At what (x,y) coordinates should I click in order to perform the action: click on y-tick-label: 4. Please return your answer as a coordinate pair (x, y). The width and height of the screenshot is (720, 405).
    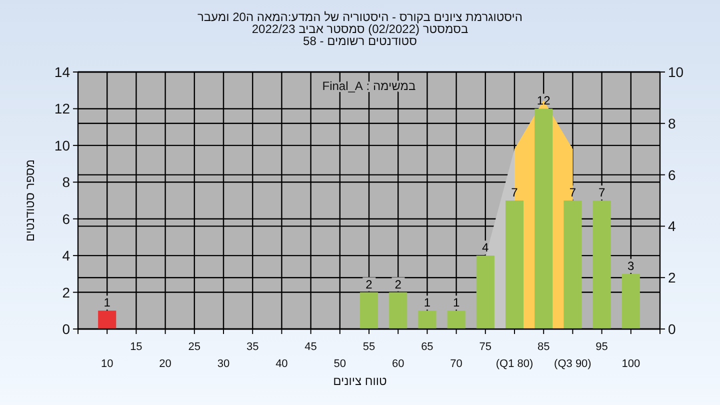
    Looking at the image, I should click on (66, 256).